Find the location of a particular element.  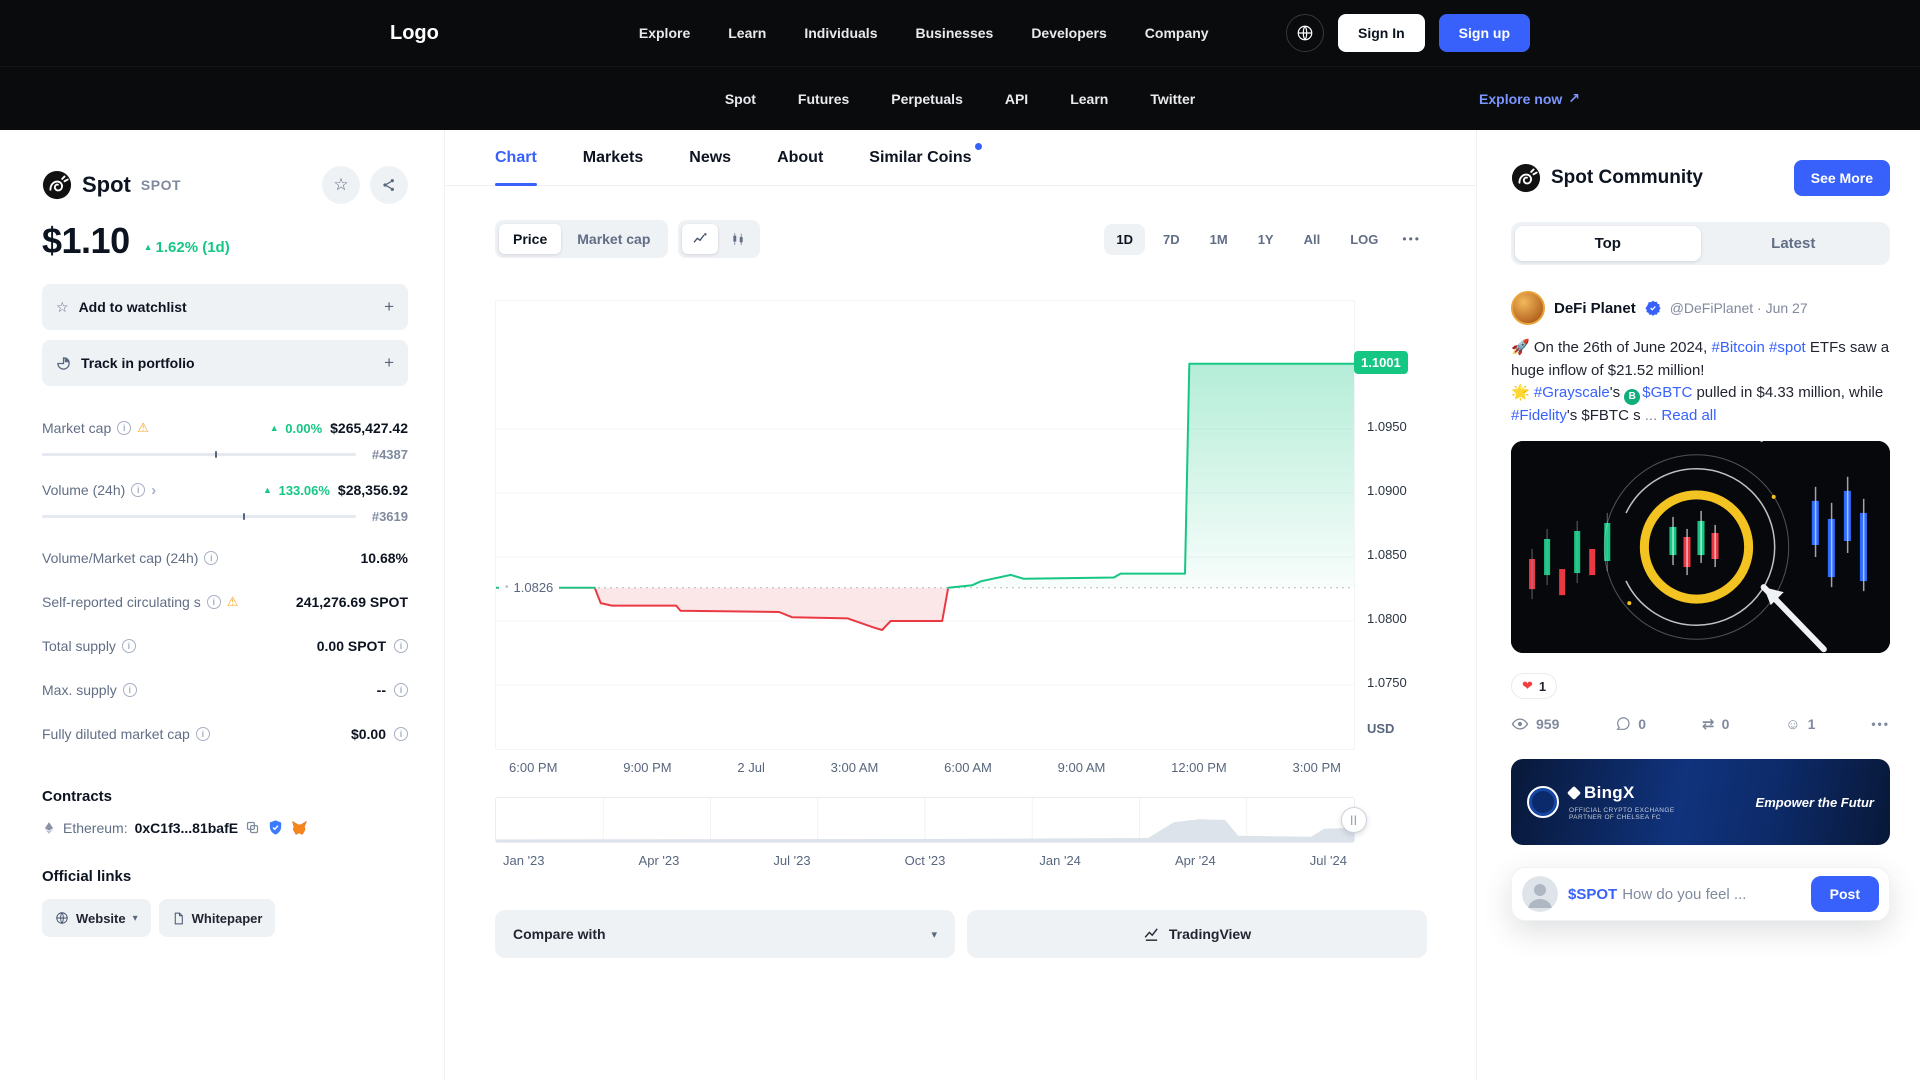

subnav-twitter: Twitter is located at coordinates (1173, 98).